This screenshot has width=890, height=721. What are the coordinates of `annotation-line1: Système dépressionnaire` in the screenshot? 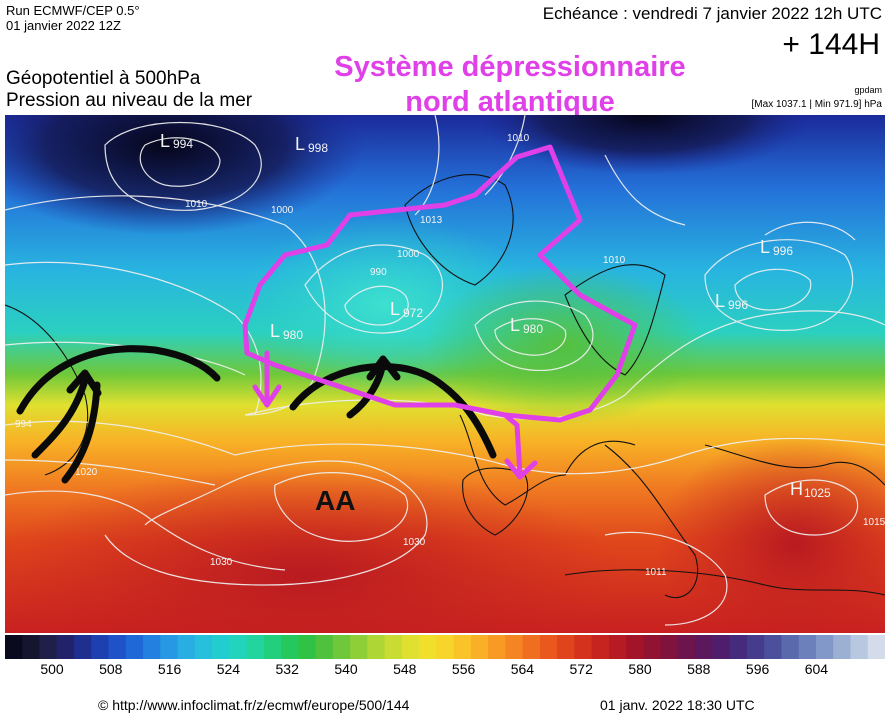 It's located at (510, 67).